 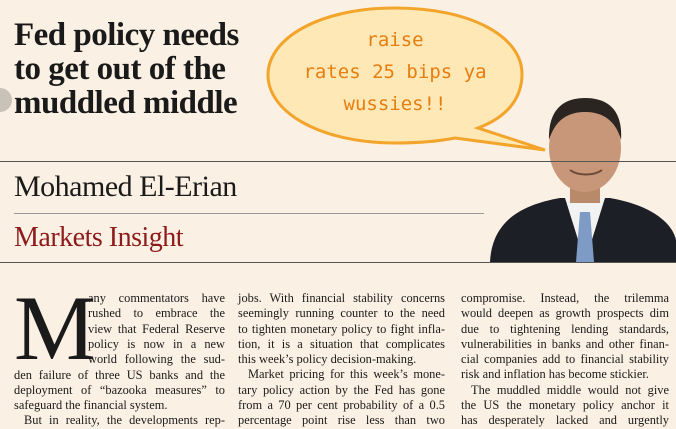 I want to click on text-line: den failure of three US banks and the, so click(x=119, y=374).